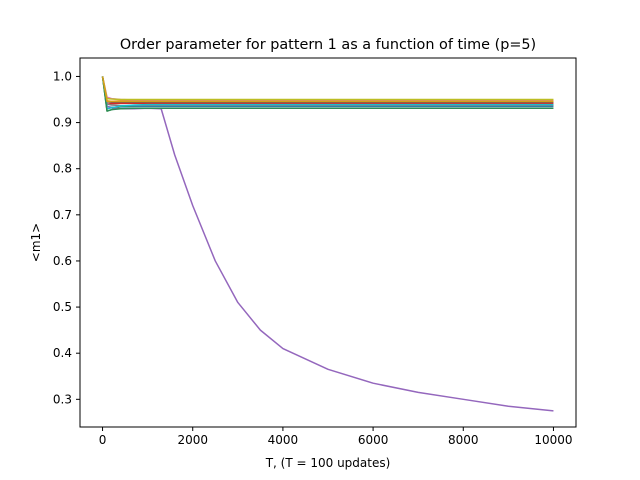 This screenshot has height=480, width=640. Describe the element at coordinates (192, 440) in the screenshot. I see `x-tick-label: 2000` at that location.